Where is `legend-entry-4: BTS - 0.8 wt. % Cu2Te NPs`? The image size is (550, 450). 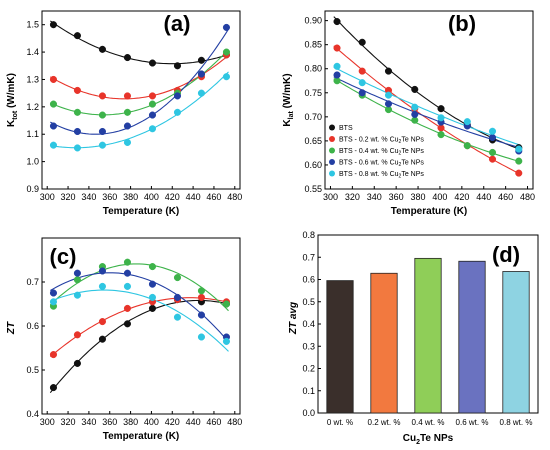 legend-entry-4: BTS - 0.8 wt. % Cu2Te NPs is located at coordinates (381, 175).